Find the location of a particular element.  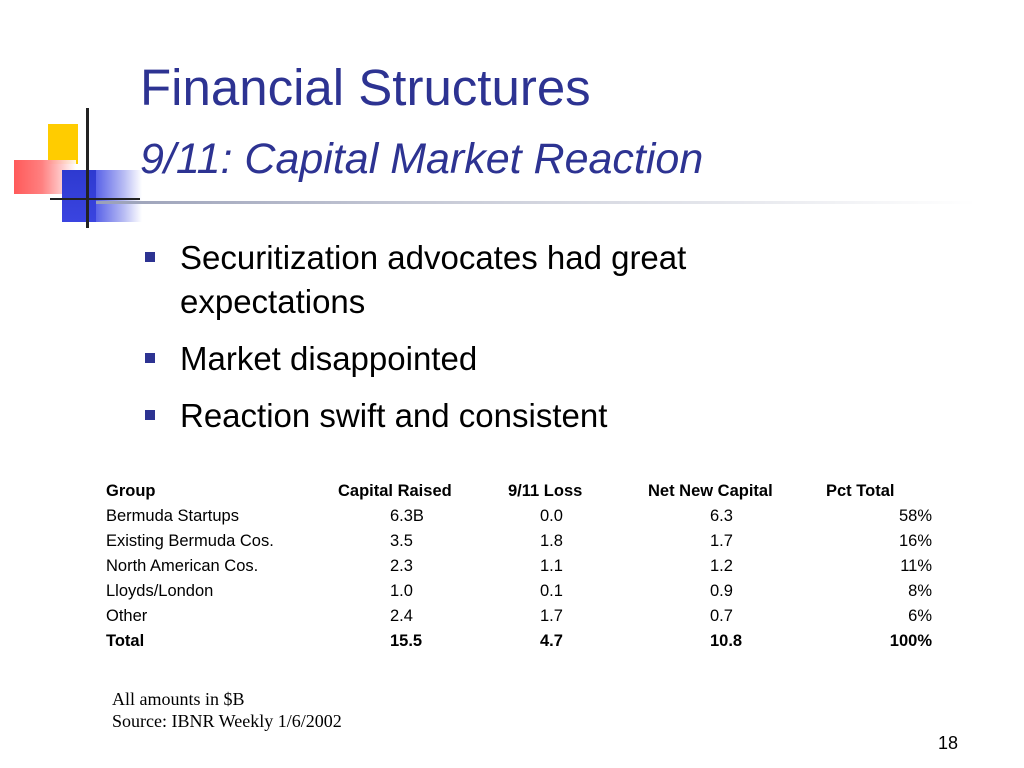

cell-pct-total: 8% is located at coordinates (920, 591).